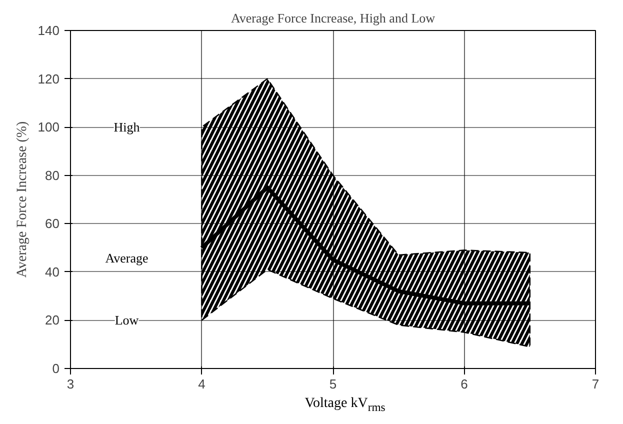 The image size is (623, 424). What do you see at coordinates (52, 272) in the screenshot?
I see `y-tick-label: 40` at bounding box center [52, 272].